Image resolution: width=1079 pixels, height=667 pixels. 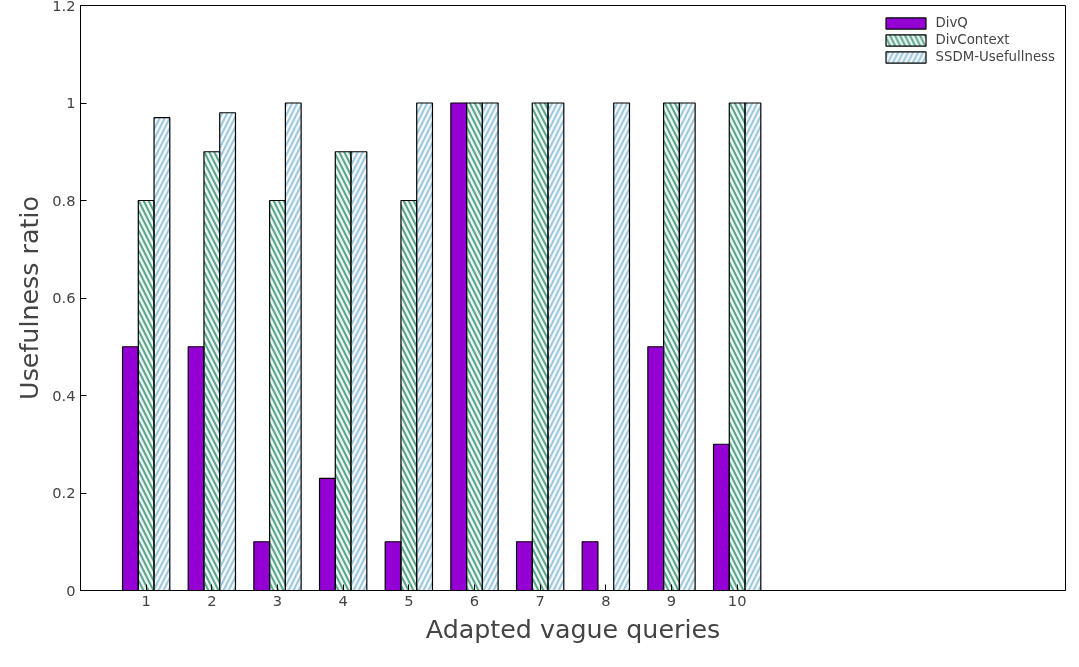 What do you see at coordinates (972, 39) in the screenshot?
I see `legend-label: DivContext` at bounding box center [972, 39].